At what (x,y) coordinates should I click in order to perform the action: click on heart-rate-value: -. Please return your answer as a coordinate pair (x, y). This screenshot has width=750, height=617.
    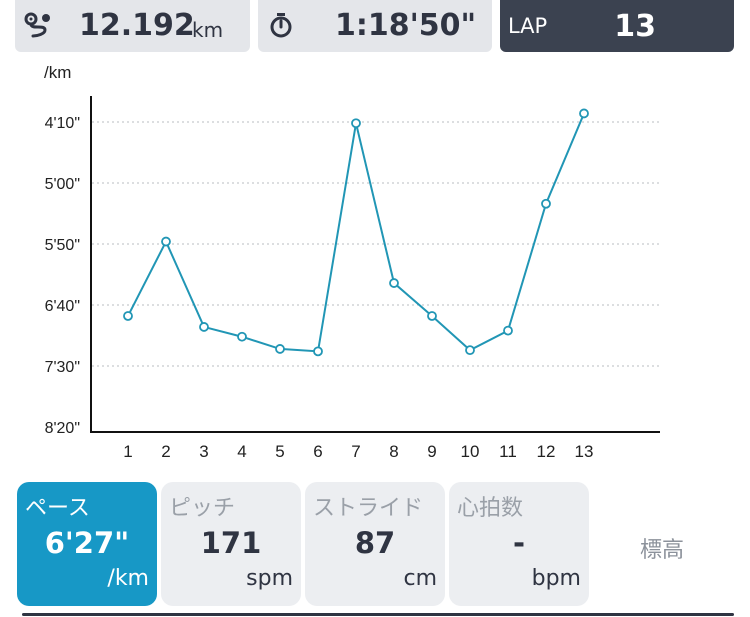
    Looking at the image, I should click on (519, 543).